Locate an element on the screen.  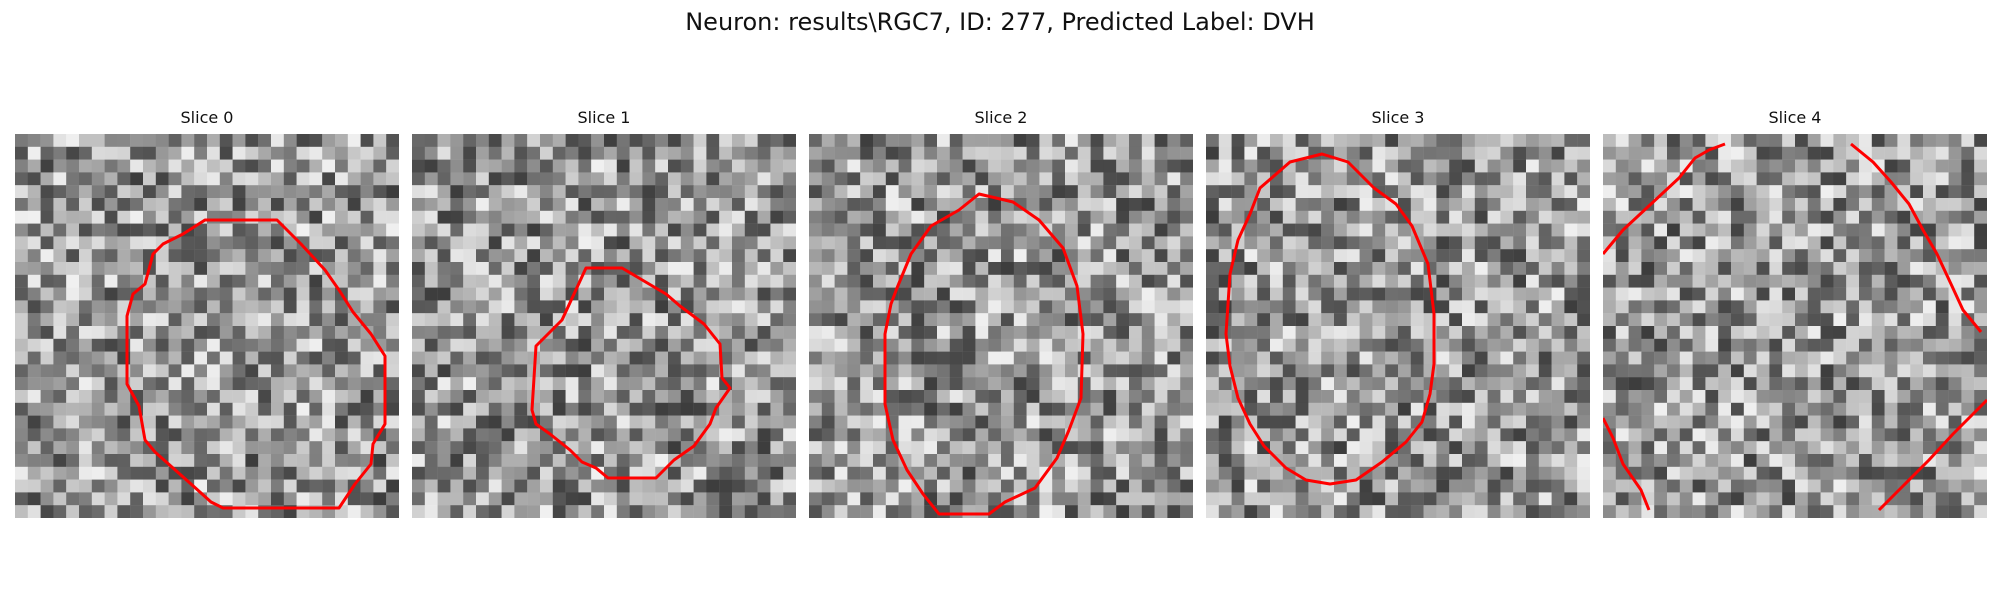
slice-title-2: Slice 2 is located at coordinates (1001, 117).